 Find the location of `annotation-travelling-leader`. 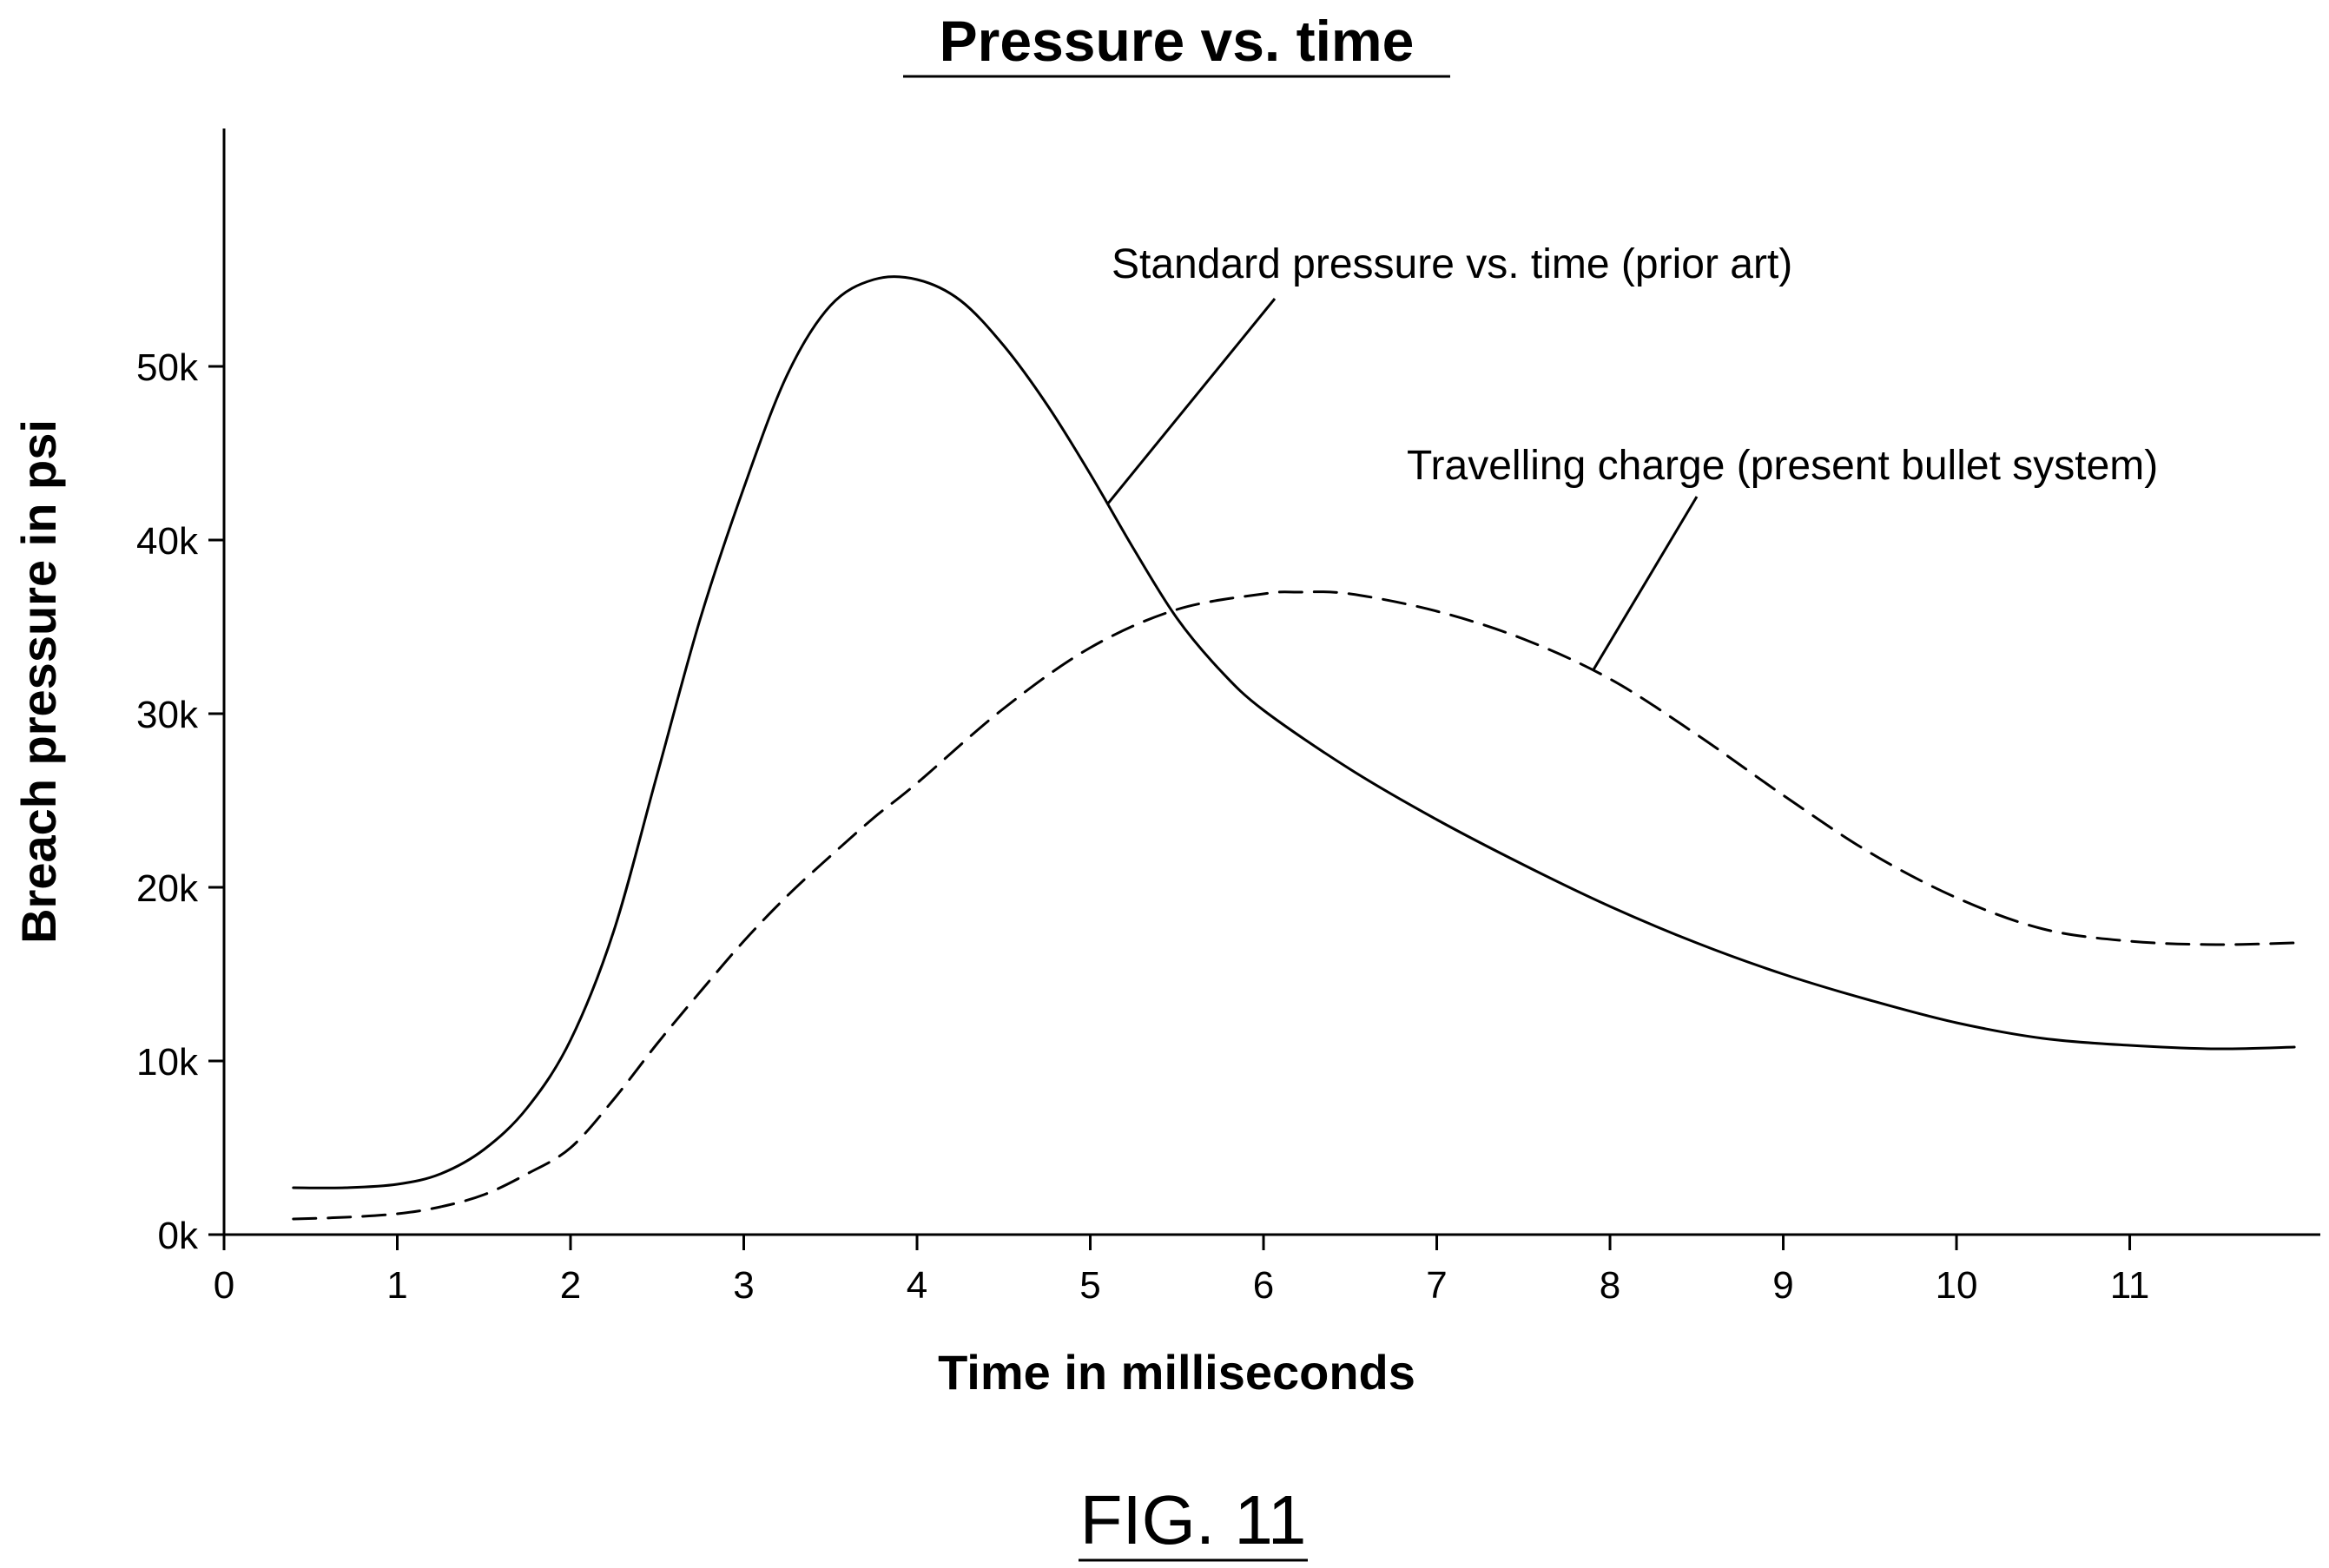

annotation-travelling-leader is located at coordinates (1645, 584).